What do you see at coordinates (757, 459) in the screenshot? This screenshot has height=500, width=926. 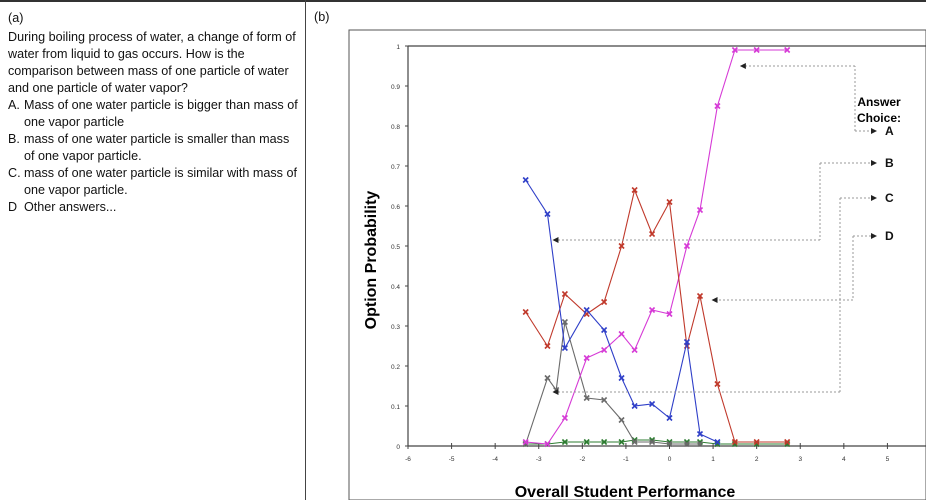 I see `x-tick-label: 2` at bounding box center [757, 459].